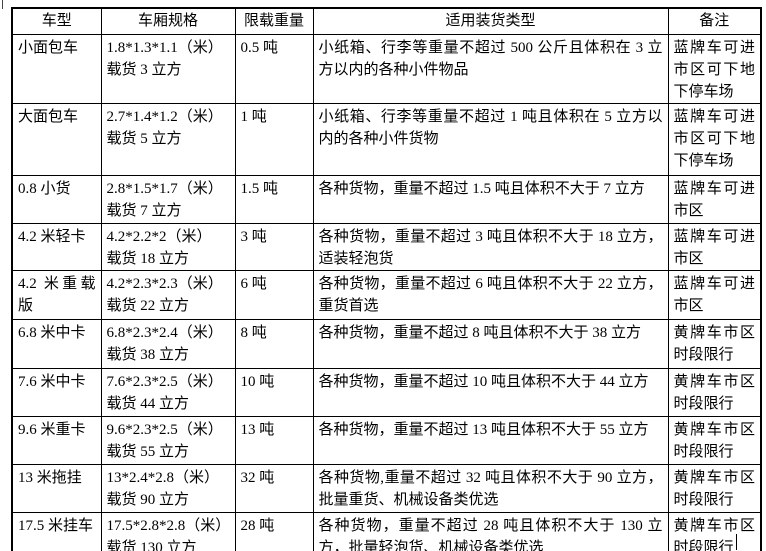  I want to click on cargo-type-cell: 小纸箱、行李等重量不超过 500 公斤且体积在 3 立方以内的各种小件物品, so click(490, 69).